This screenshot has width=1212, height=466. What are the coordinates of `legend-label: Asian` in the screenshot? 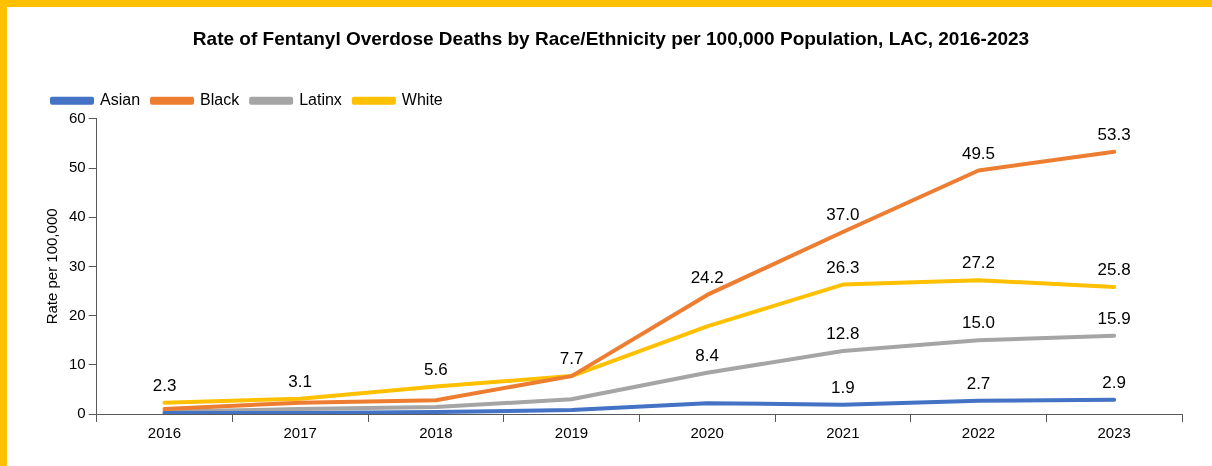 It's located at (120, 100).